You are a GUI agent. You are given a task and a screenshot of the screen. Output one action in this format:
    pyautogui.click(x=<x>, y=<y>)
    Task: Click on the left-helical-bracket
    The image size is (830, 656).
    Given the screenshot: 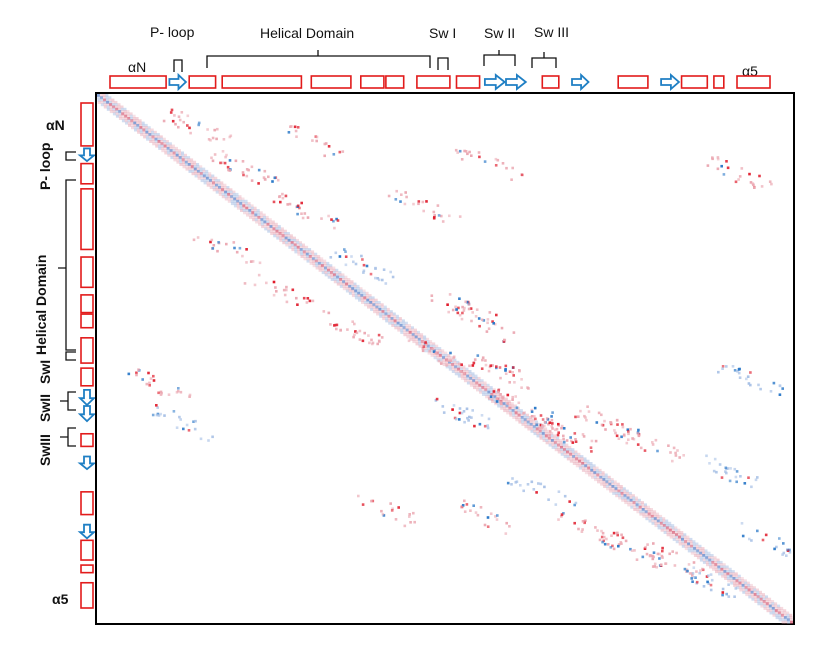 What is the action you would take?
    pyautogui.click(x=67, y=265)
    